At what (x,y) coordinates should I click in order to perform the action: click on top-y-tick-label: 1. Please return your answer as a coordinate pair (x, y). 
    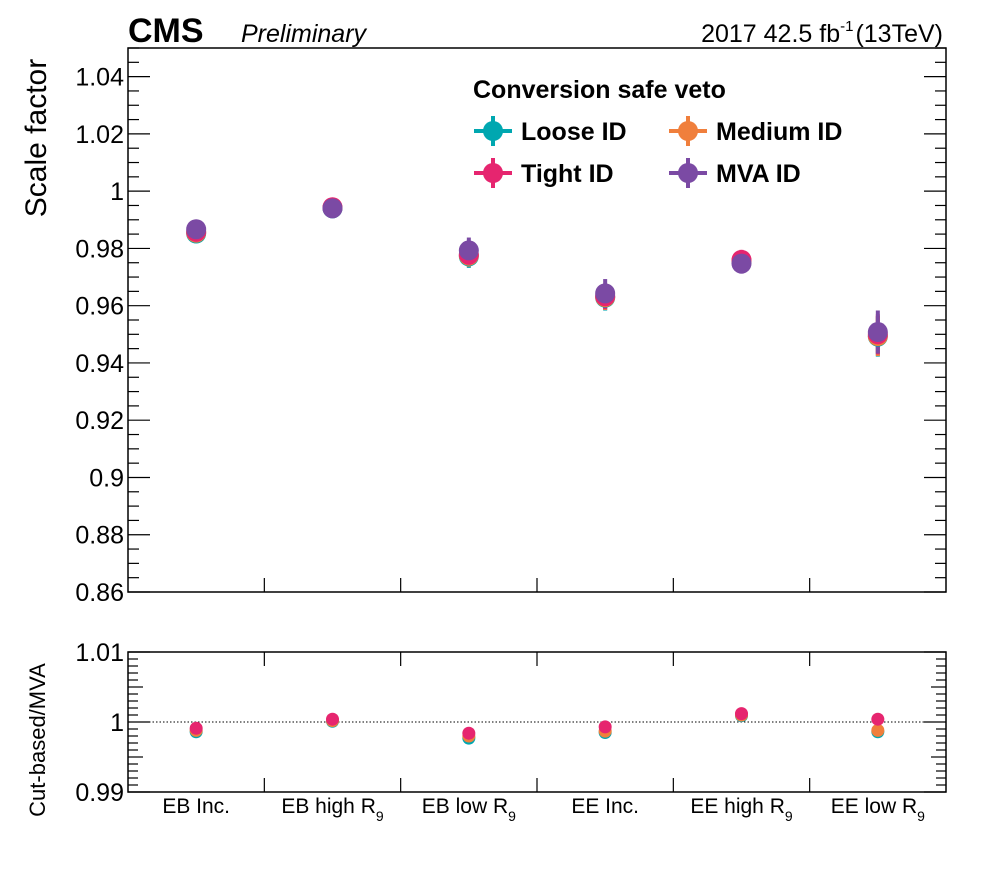
    Looking at the image, I should click on (117, 192).